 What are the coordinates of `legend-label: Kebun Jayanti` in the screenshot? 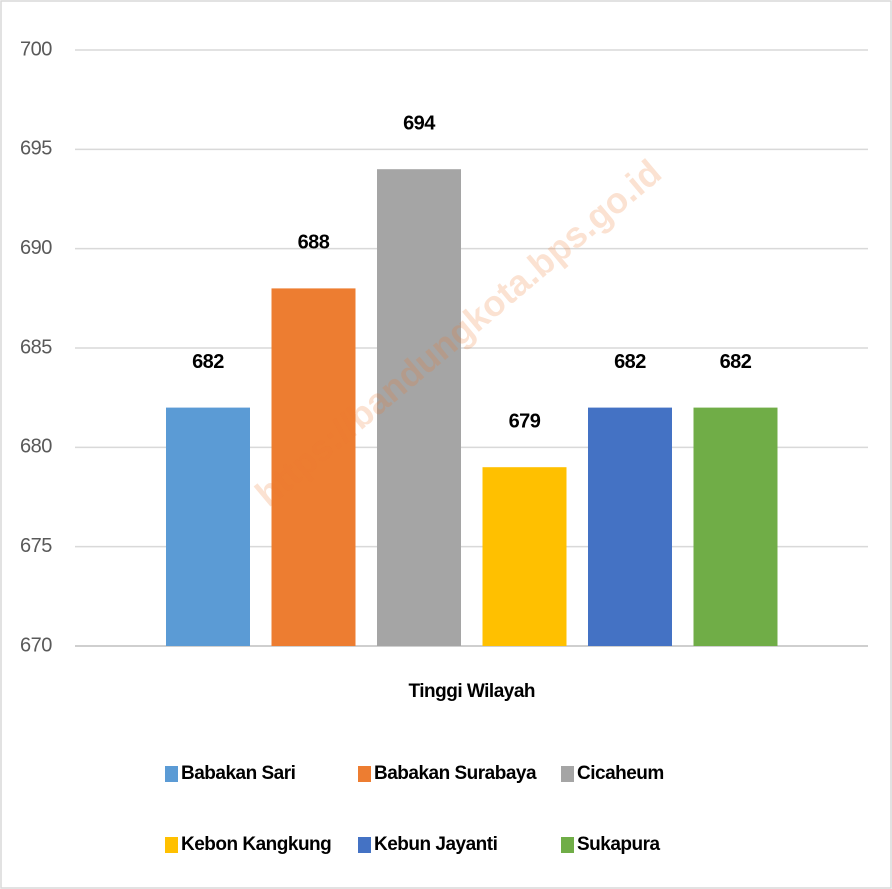 It's located at (435, 844).